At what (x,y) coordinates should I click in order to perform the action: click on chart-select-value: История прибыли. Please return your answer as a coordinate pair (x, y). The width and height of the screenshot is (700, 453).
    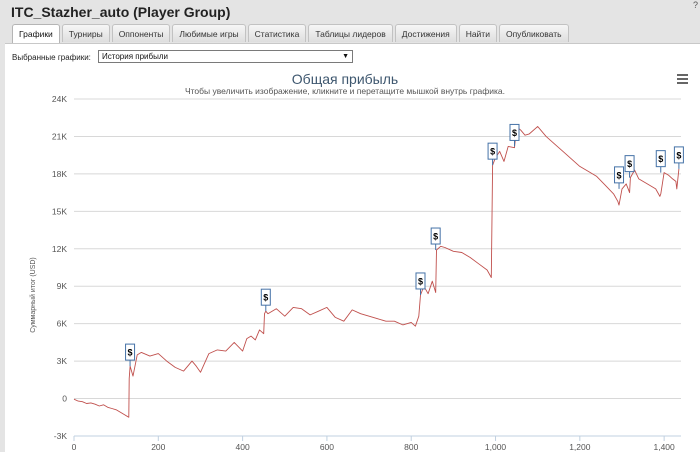
    Looking at the image, I should click on (135, 56).